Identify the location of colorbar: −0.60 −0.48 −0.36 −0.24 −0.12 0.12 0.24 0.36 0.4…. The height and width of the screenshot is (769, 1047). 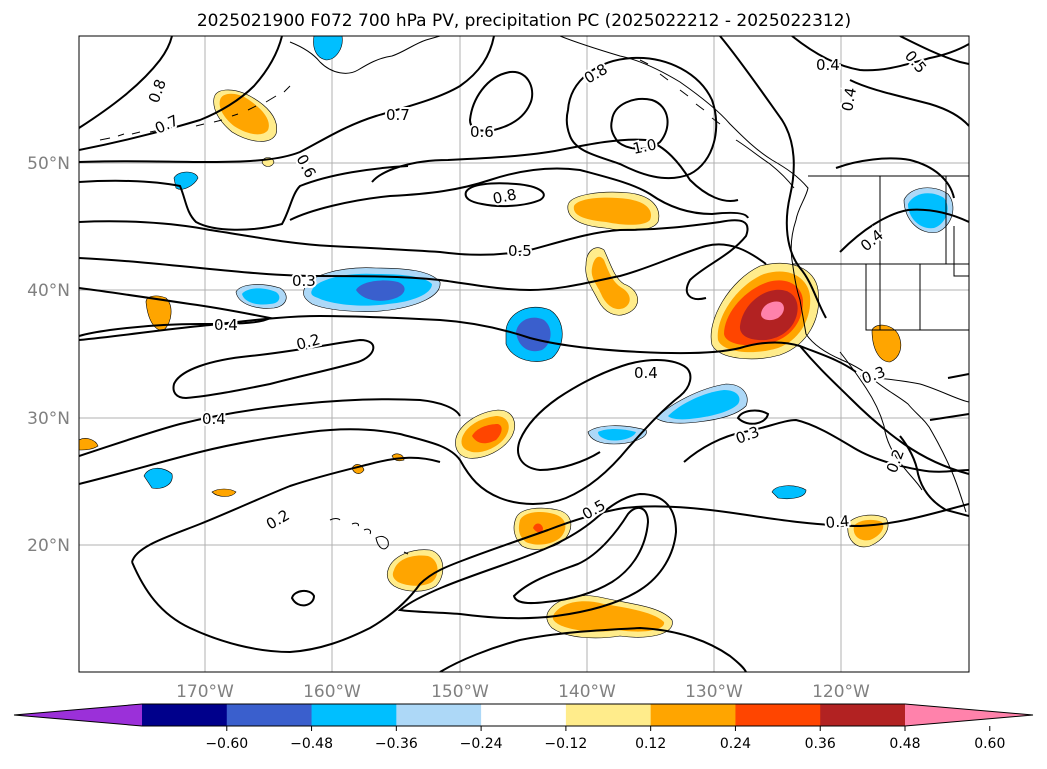
(523, 727).